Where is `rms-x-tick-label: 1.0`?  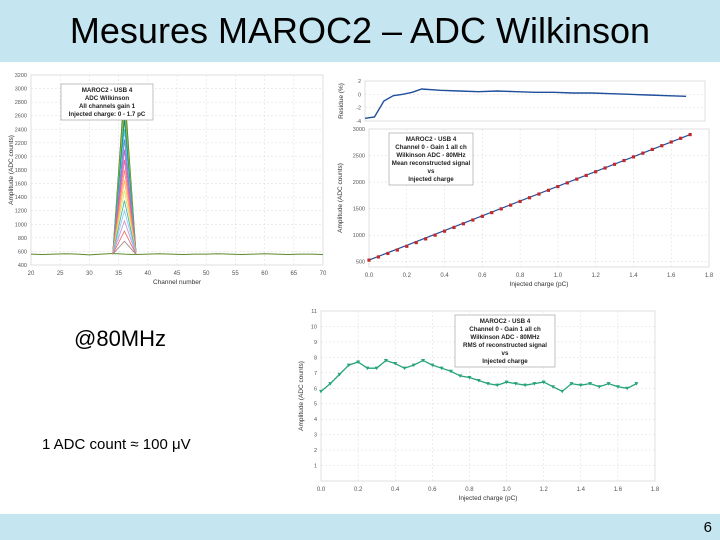 rms-x-tick-label: 1.0 is located at coordinates (506, 490).